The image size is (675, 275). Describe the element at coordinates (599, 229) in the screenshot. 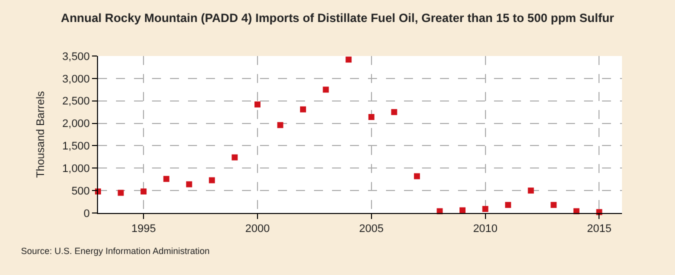

I see `x-tick-label: 2015` at that location.